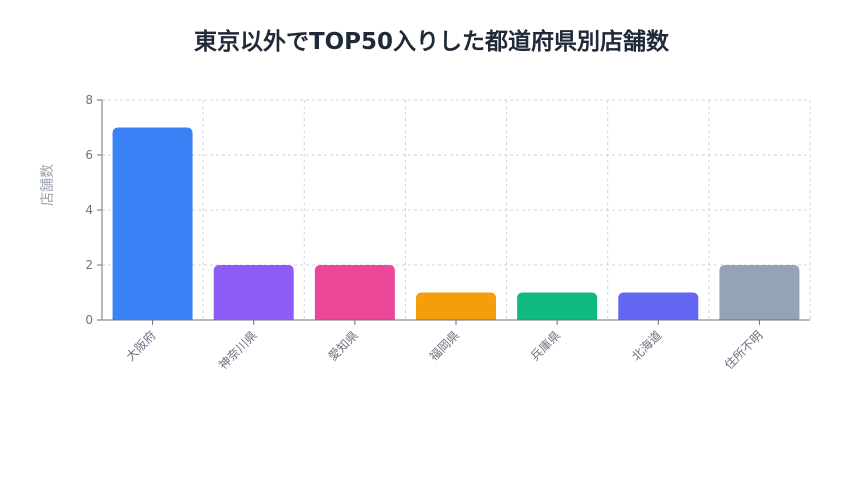 The image size is (863, 481). What do you see at coordinates (431, 42) in the screenshot?
I see `chart-title: 東京以外でTOP50入りした都道府県別店舗数` at bounding box center [431, 42].